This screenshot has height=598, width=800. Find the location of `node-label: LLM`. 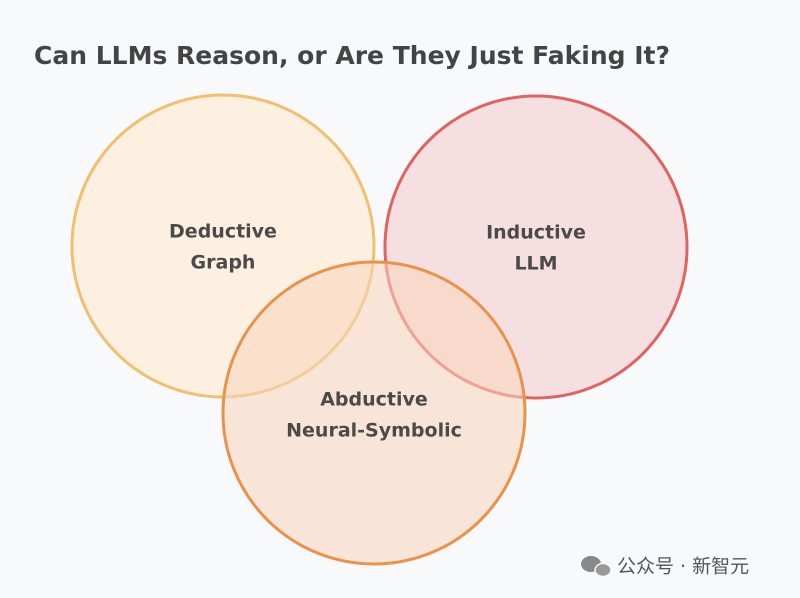

node-label: LLM is located at coordinates (535, 264).